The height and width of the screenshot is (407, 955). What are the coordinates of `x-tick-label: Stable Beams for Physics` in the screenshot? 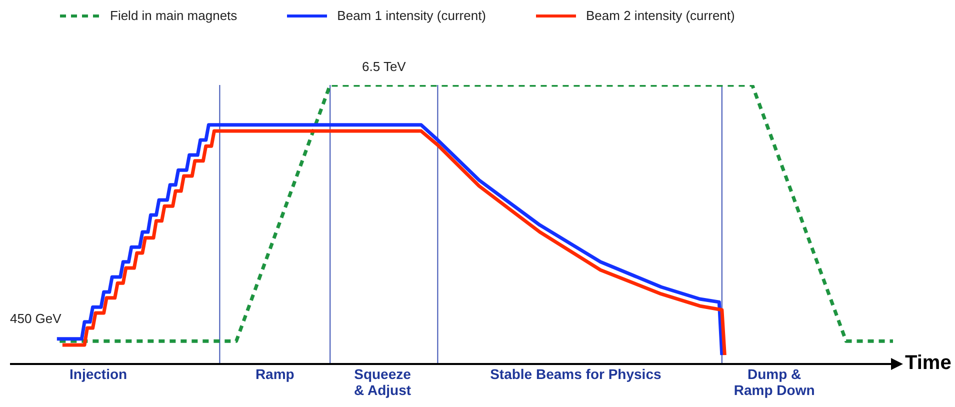 It's located at (576, 374).